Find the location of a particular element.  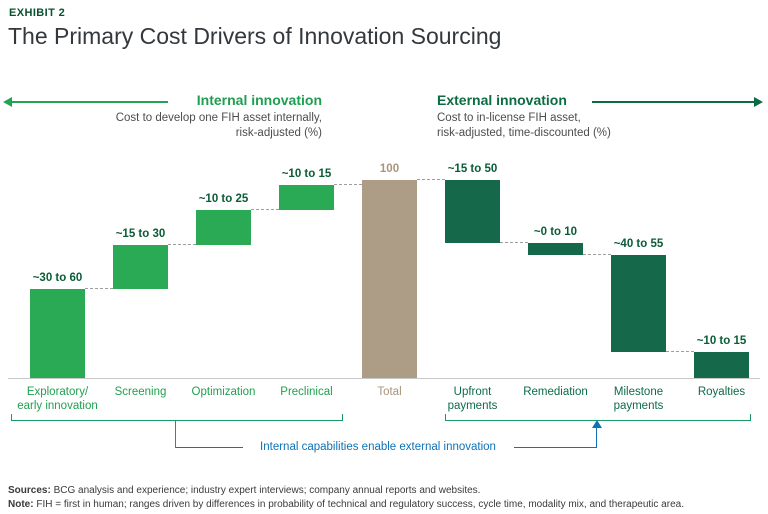

bar-remediation is located at coordinates (555, 249).